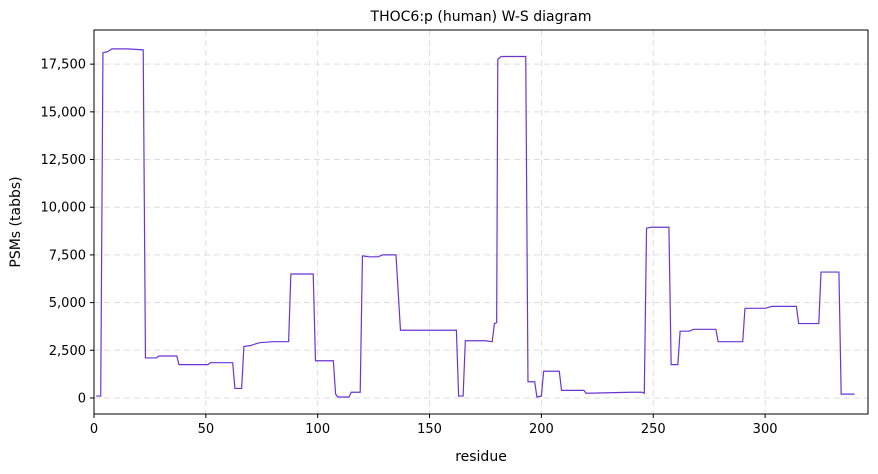  What do you see at coordinates (317, 429) in the screenshot?
I see `x-tick-label: 100` at bounding box center [317, 429].